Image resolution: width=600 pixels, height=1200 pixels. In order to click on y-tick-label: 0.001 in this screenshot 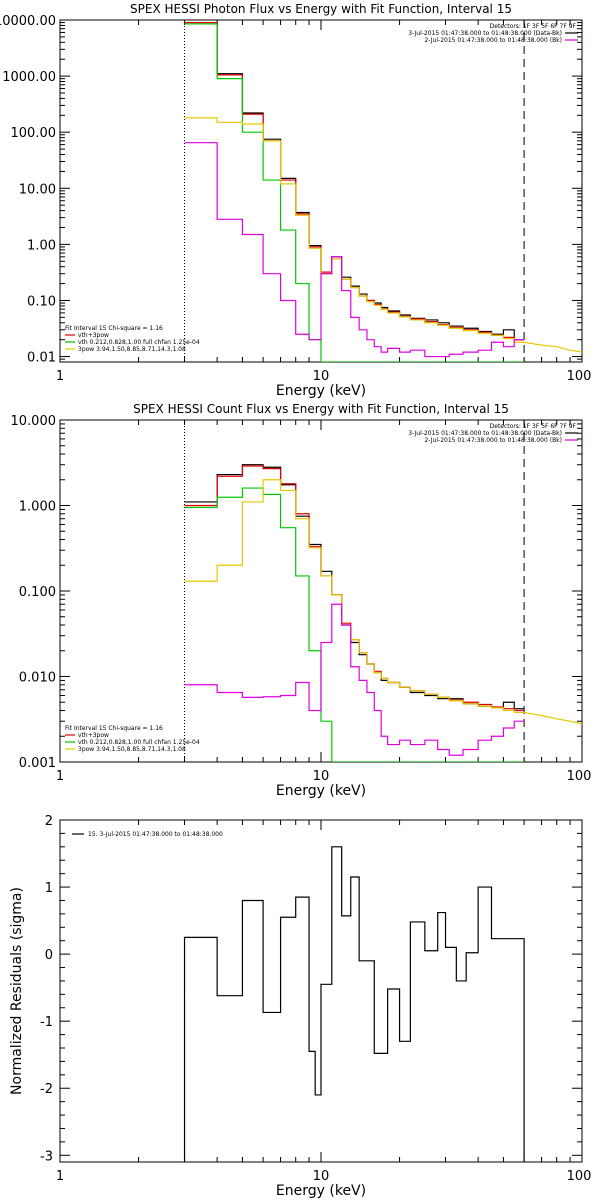, I will do `click(37, 763)`.